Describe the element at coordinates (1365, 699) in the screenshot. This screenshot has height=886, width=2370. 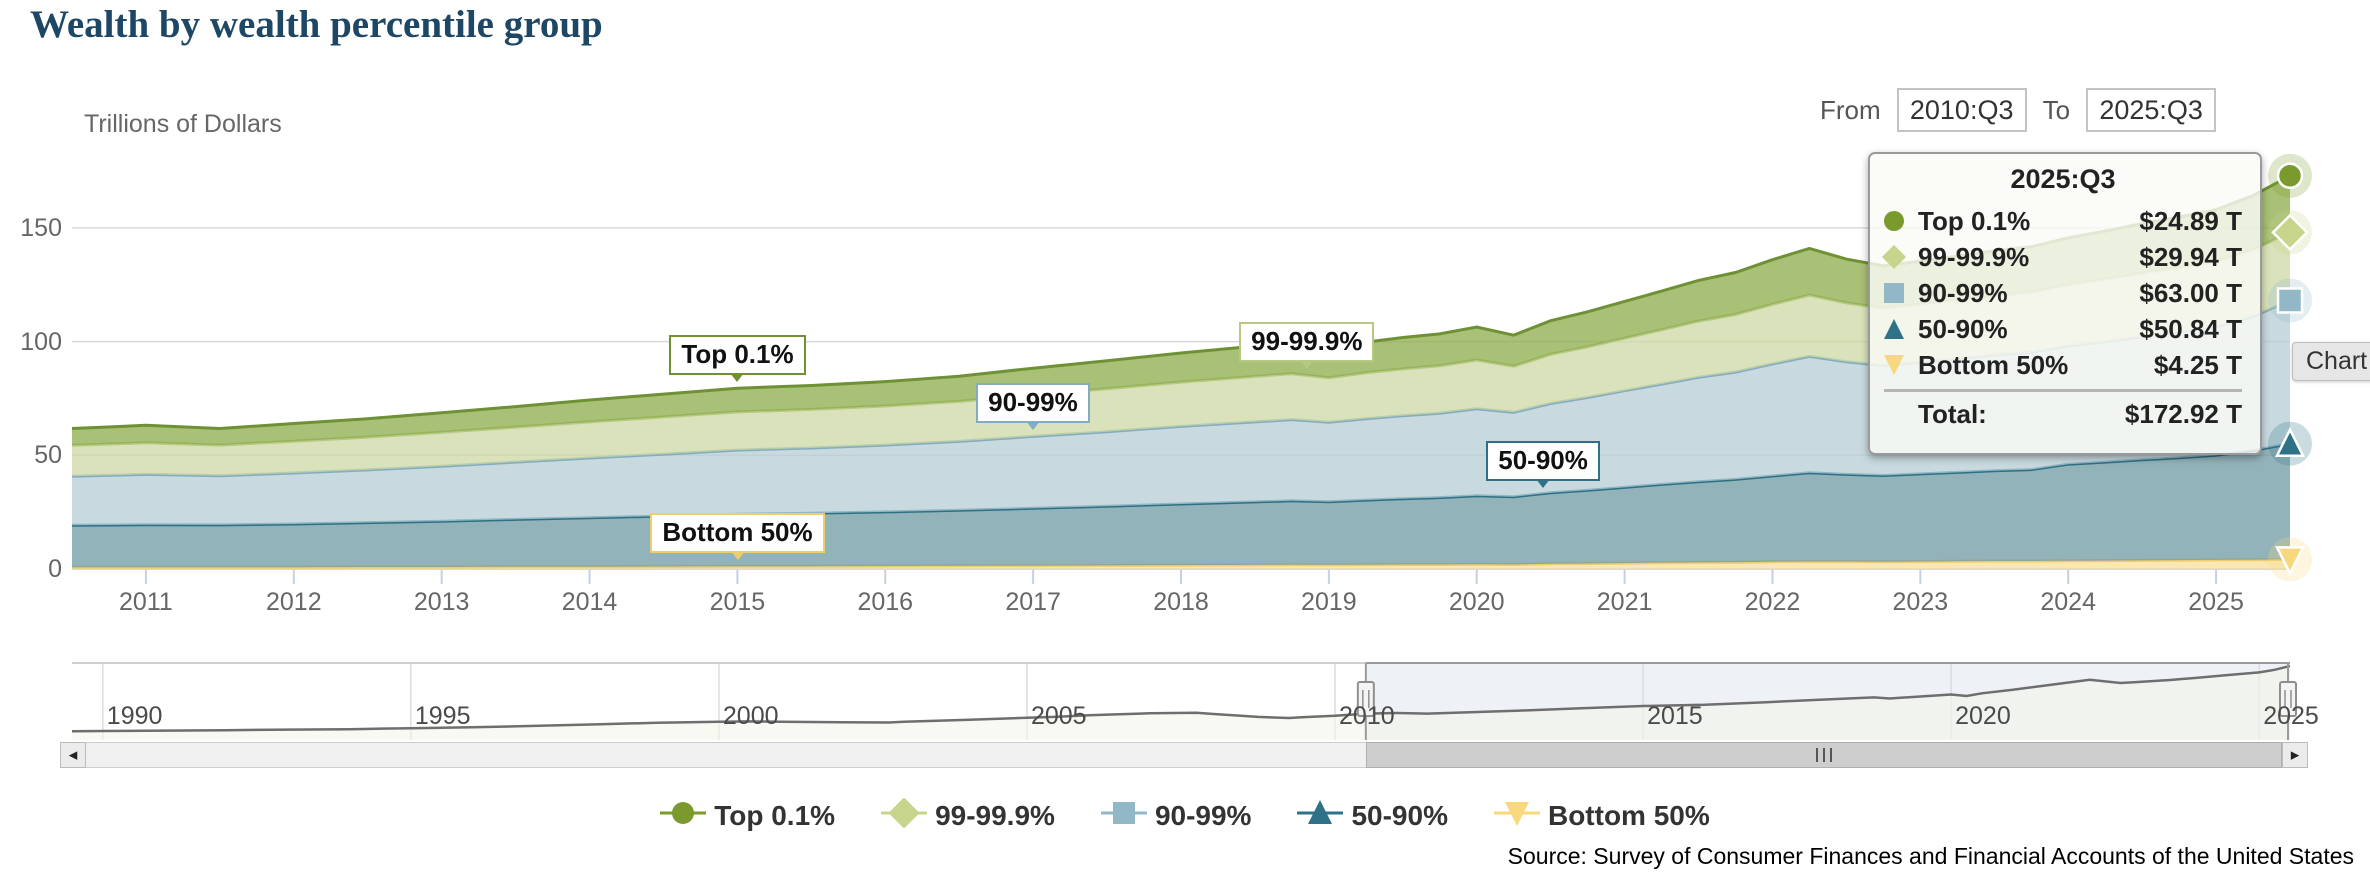
I see `navigator-handle-left` at that location.